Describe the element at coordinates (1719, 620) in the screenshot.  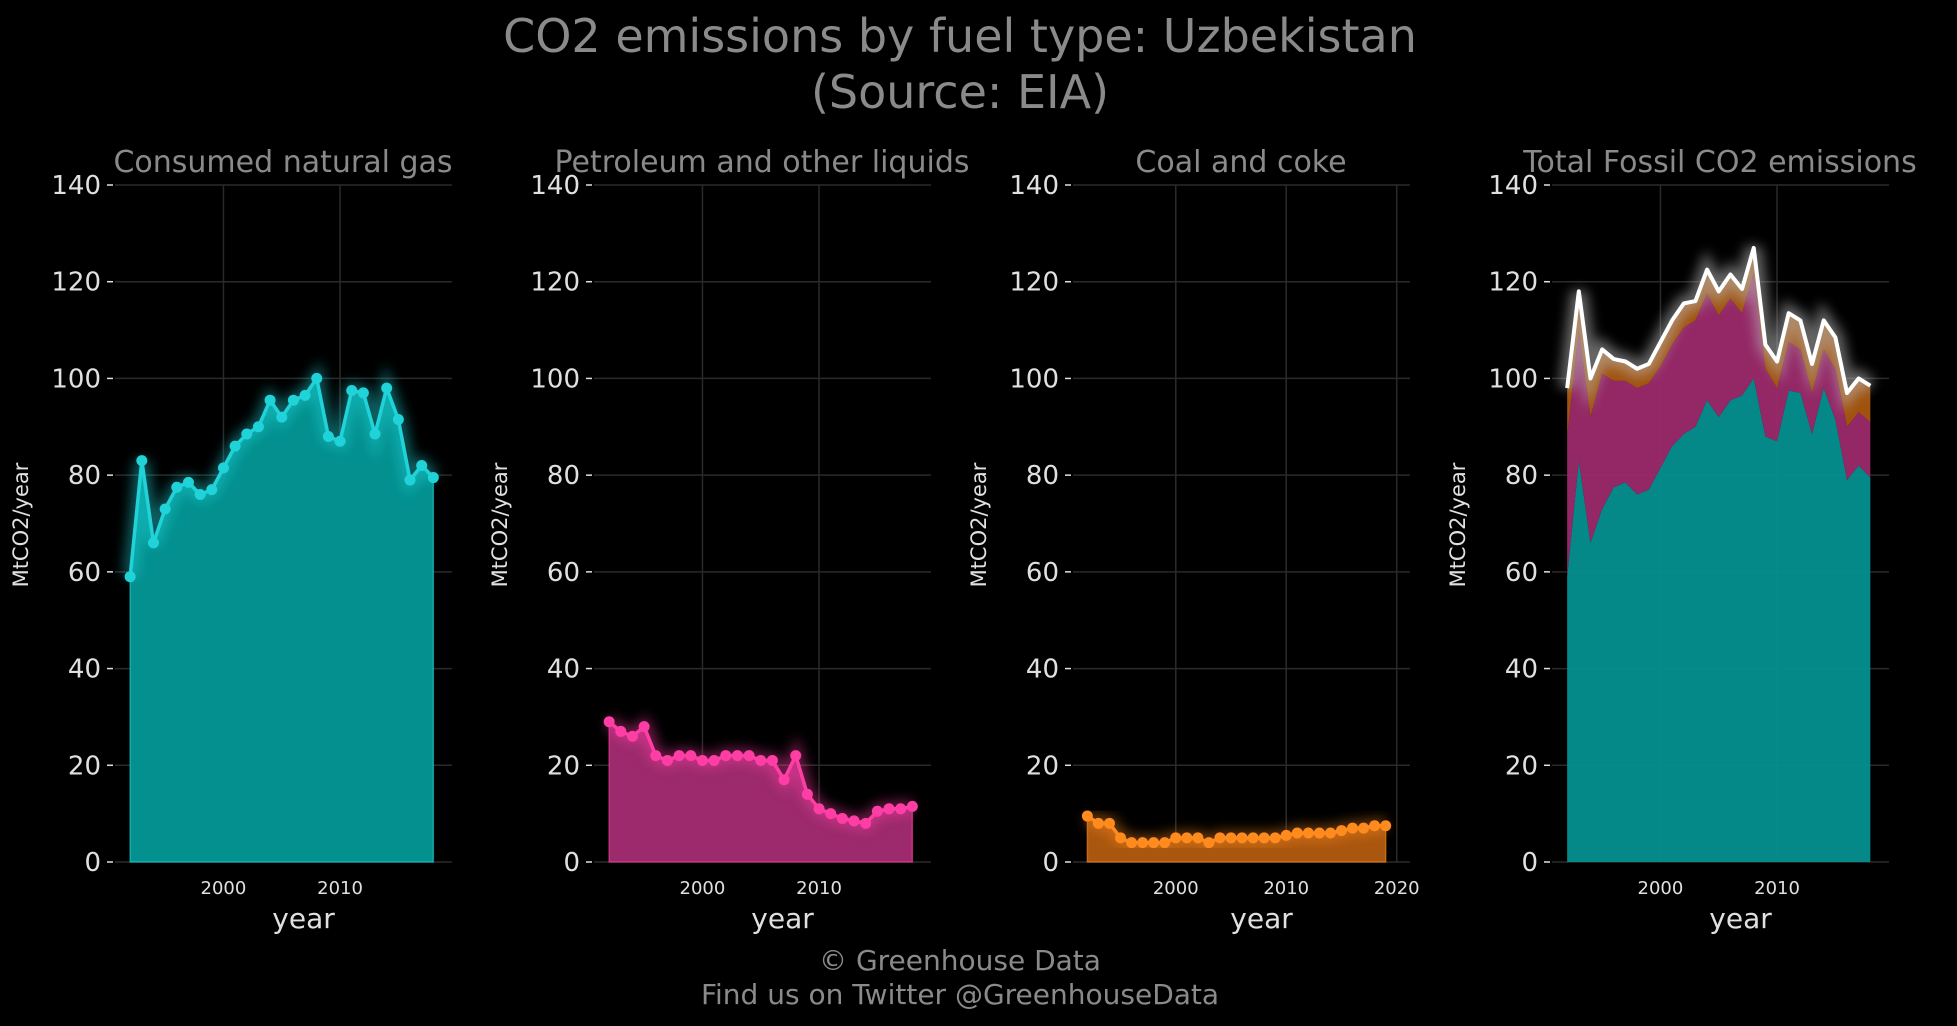
I see `stack-area-gas` at that location.